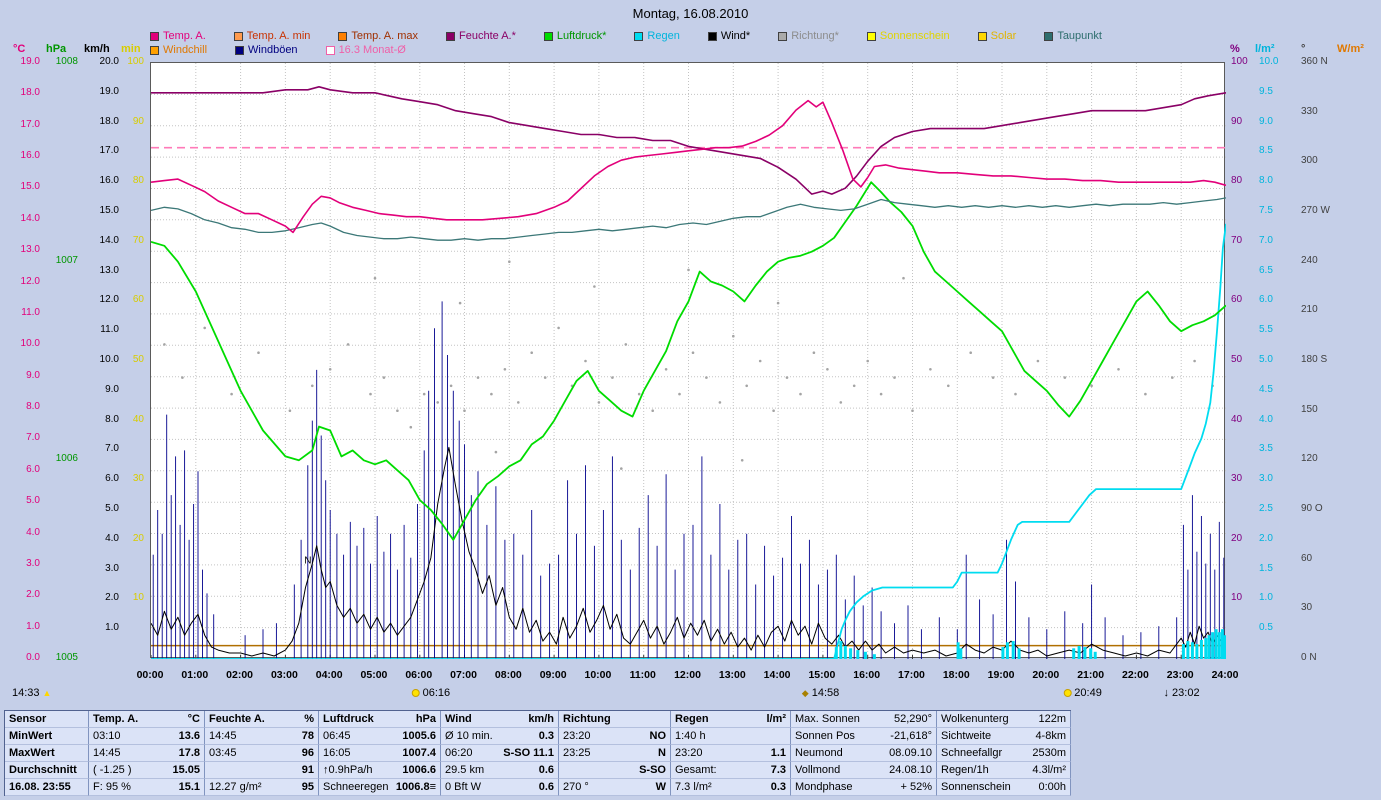 Image resolution: width=1381 pixels, height=800 pixels. Describe the element at coordinates (116, 719) in the screenshot. I see `cell-meta: Temp. A.` at that location.